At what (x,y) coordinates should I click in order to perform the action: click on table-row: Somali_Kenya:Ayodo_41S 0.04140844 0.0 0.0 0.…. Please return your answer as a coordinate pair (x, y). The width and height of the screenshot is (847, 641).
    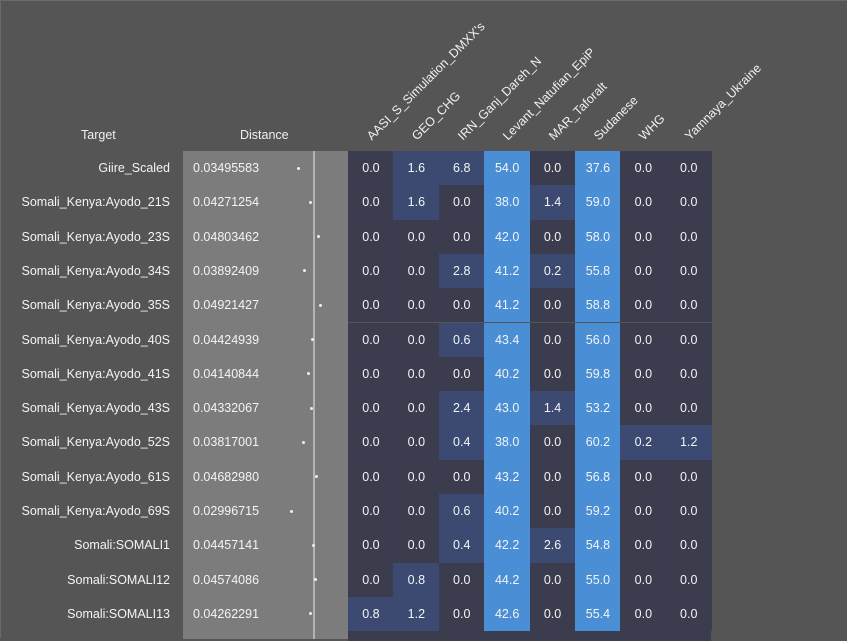
    Looking at the image, I should click on (424, 374).